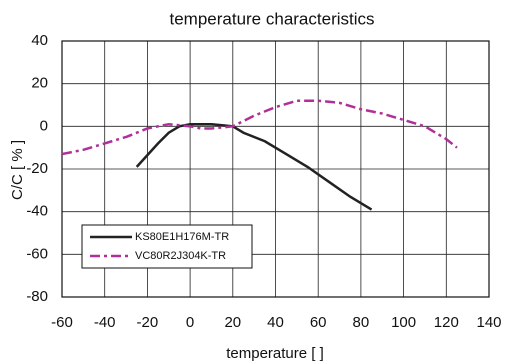 This screenshot has height=364, width=520. I want to click on x-tick-label: 60, so click(318, 322).